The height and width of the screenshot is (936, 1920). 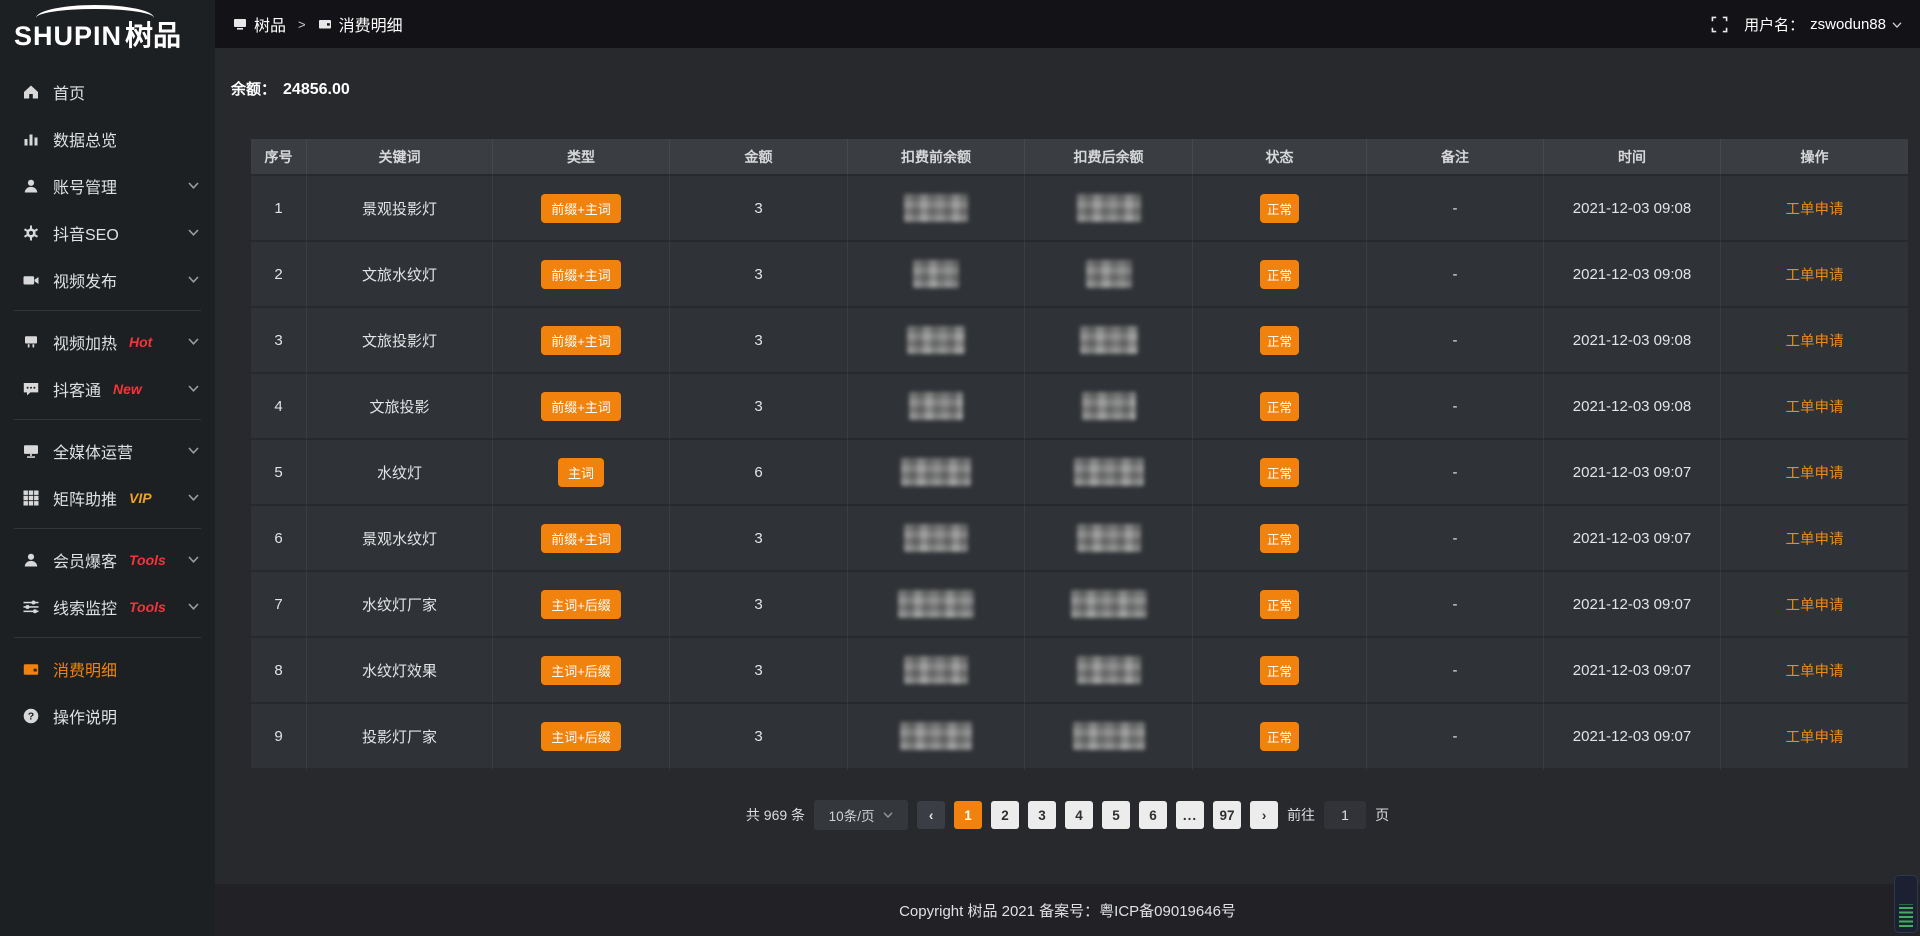 I want to click on page-button-2: 2, so click(x=1005, y=815).